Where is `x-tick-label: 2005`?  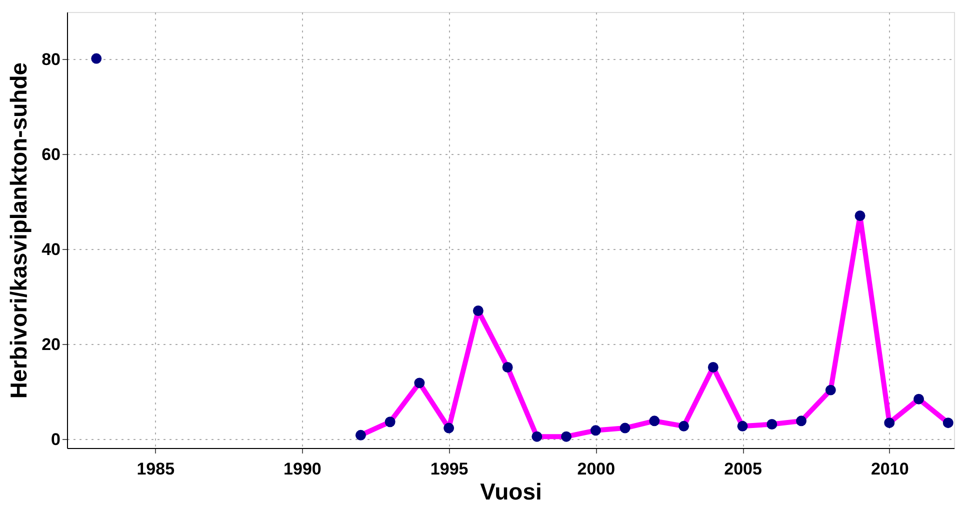
x-tick-label: 2005 is located at coordinates (743, 469).